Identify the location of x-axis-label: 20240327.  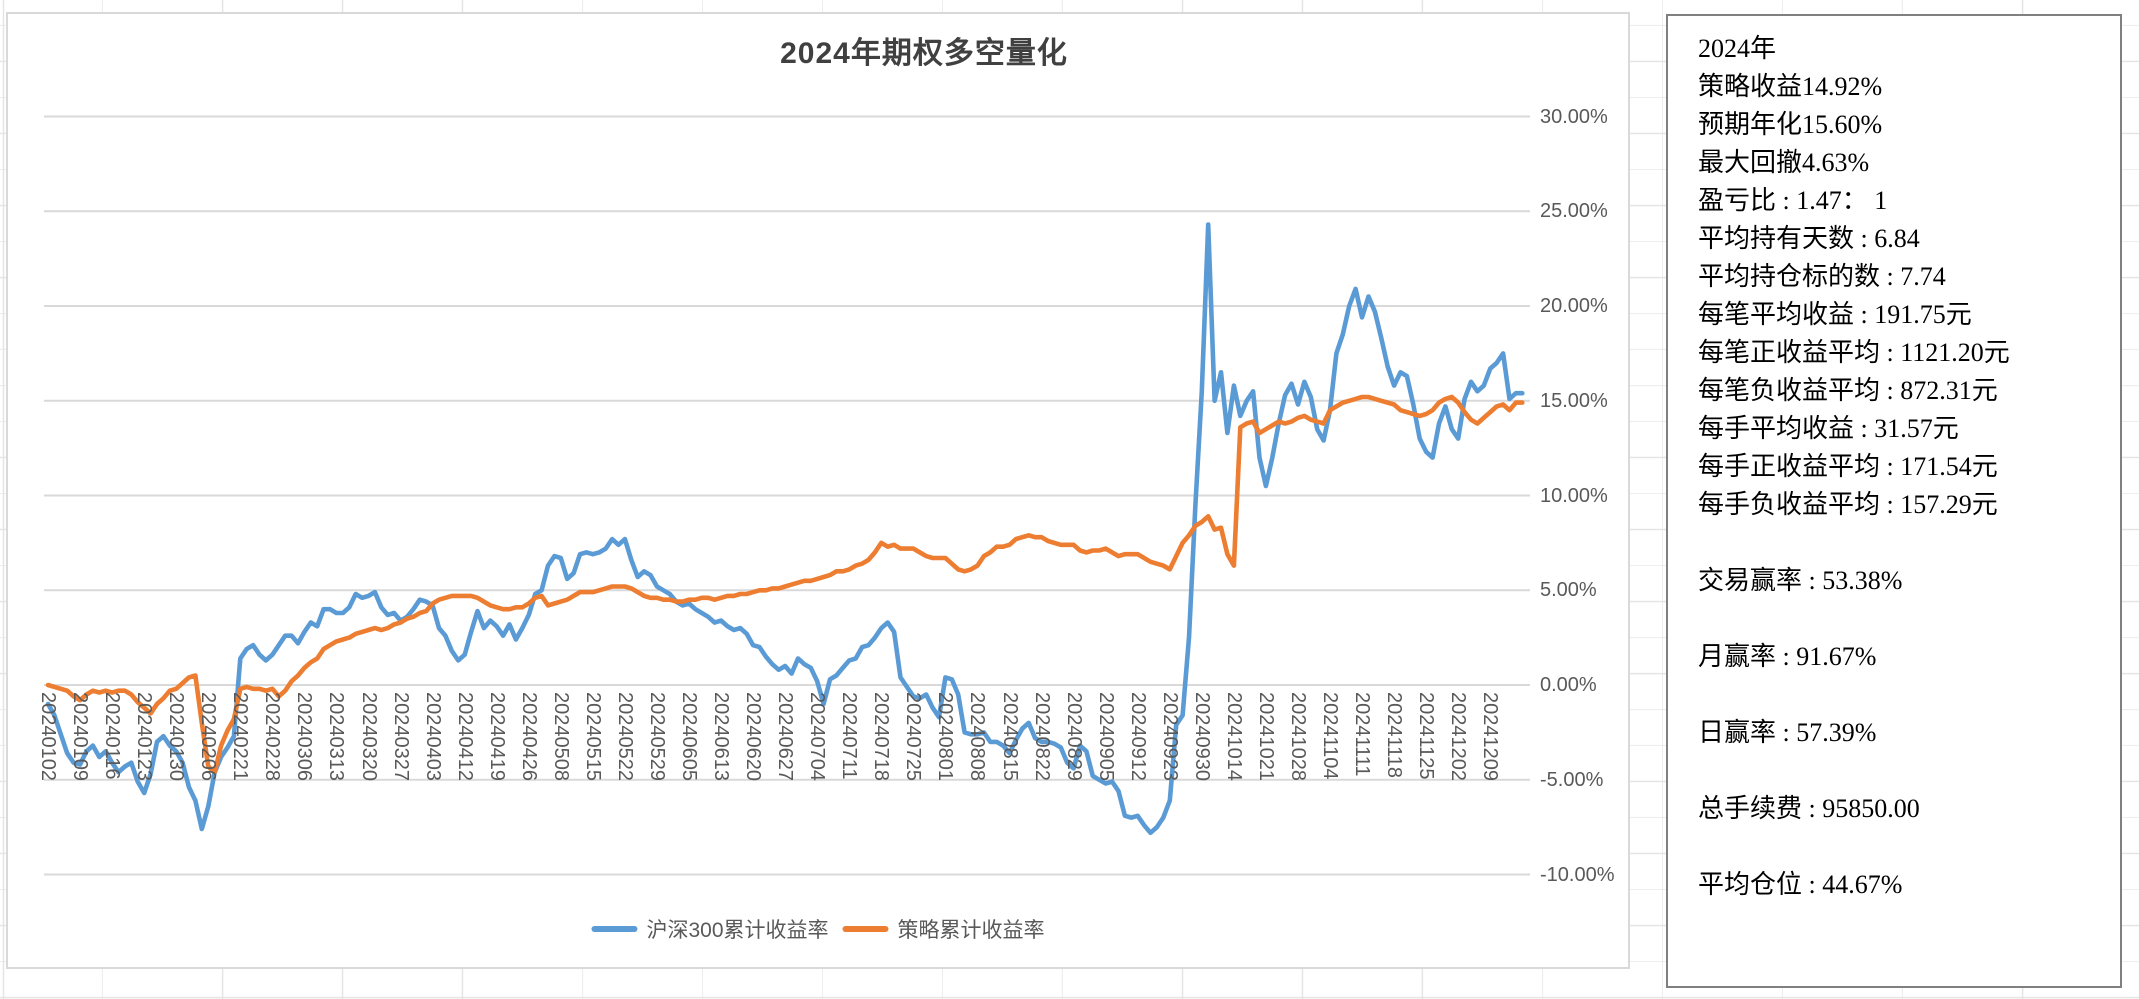
(400, 736).